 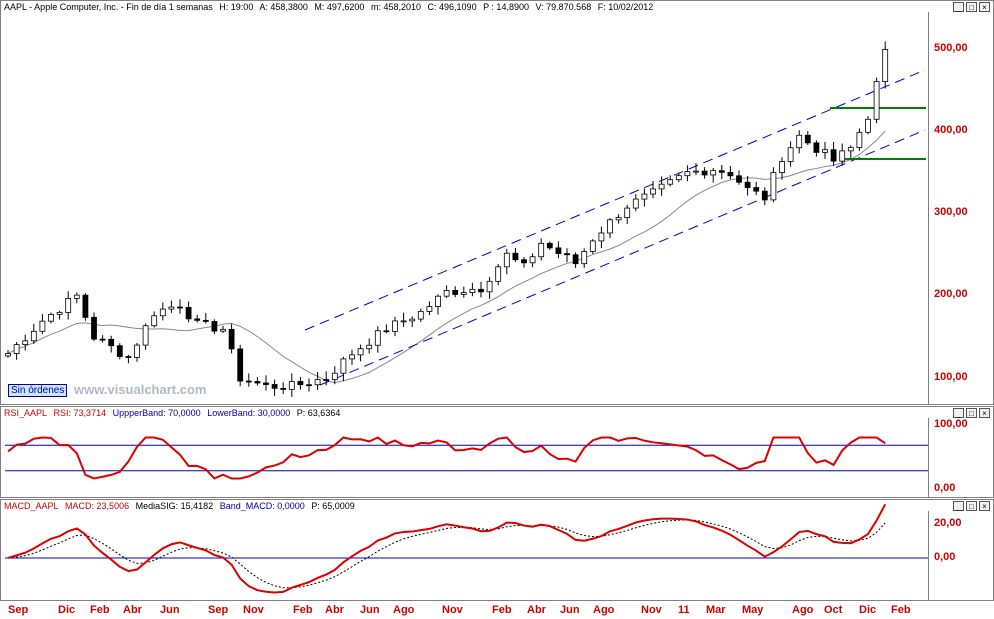 What do you see at coordinates (971, 7) in the screenshot?
I see `maximize-button: □` at bounding box center [971, 7].